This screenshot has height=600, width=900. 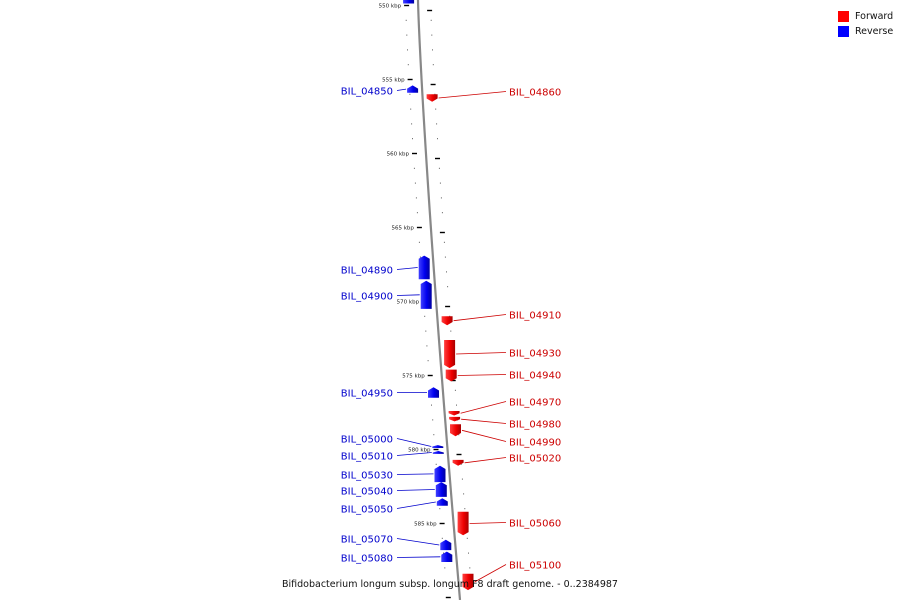 I want to click on genome-backbone, so click(x=439, y=300).